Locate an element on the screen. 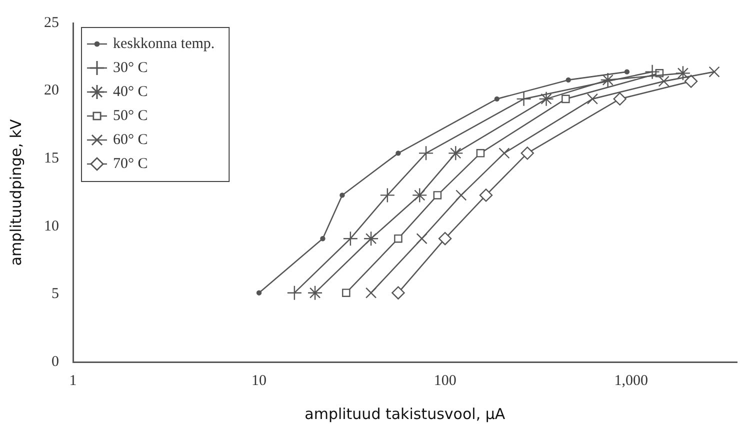  y-tick-label: 25 is located at coordinates (51, 22).